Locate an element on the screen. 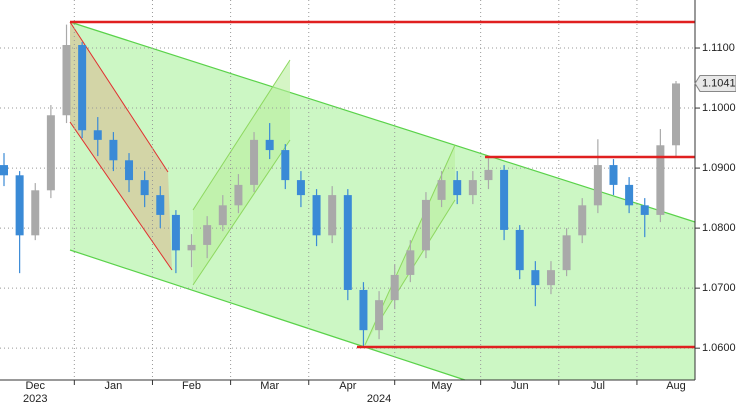  x-tick-label: Apr is located at coordinates (347, 386).